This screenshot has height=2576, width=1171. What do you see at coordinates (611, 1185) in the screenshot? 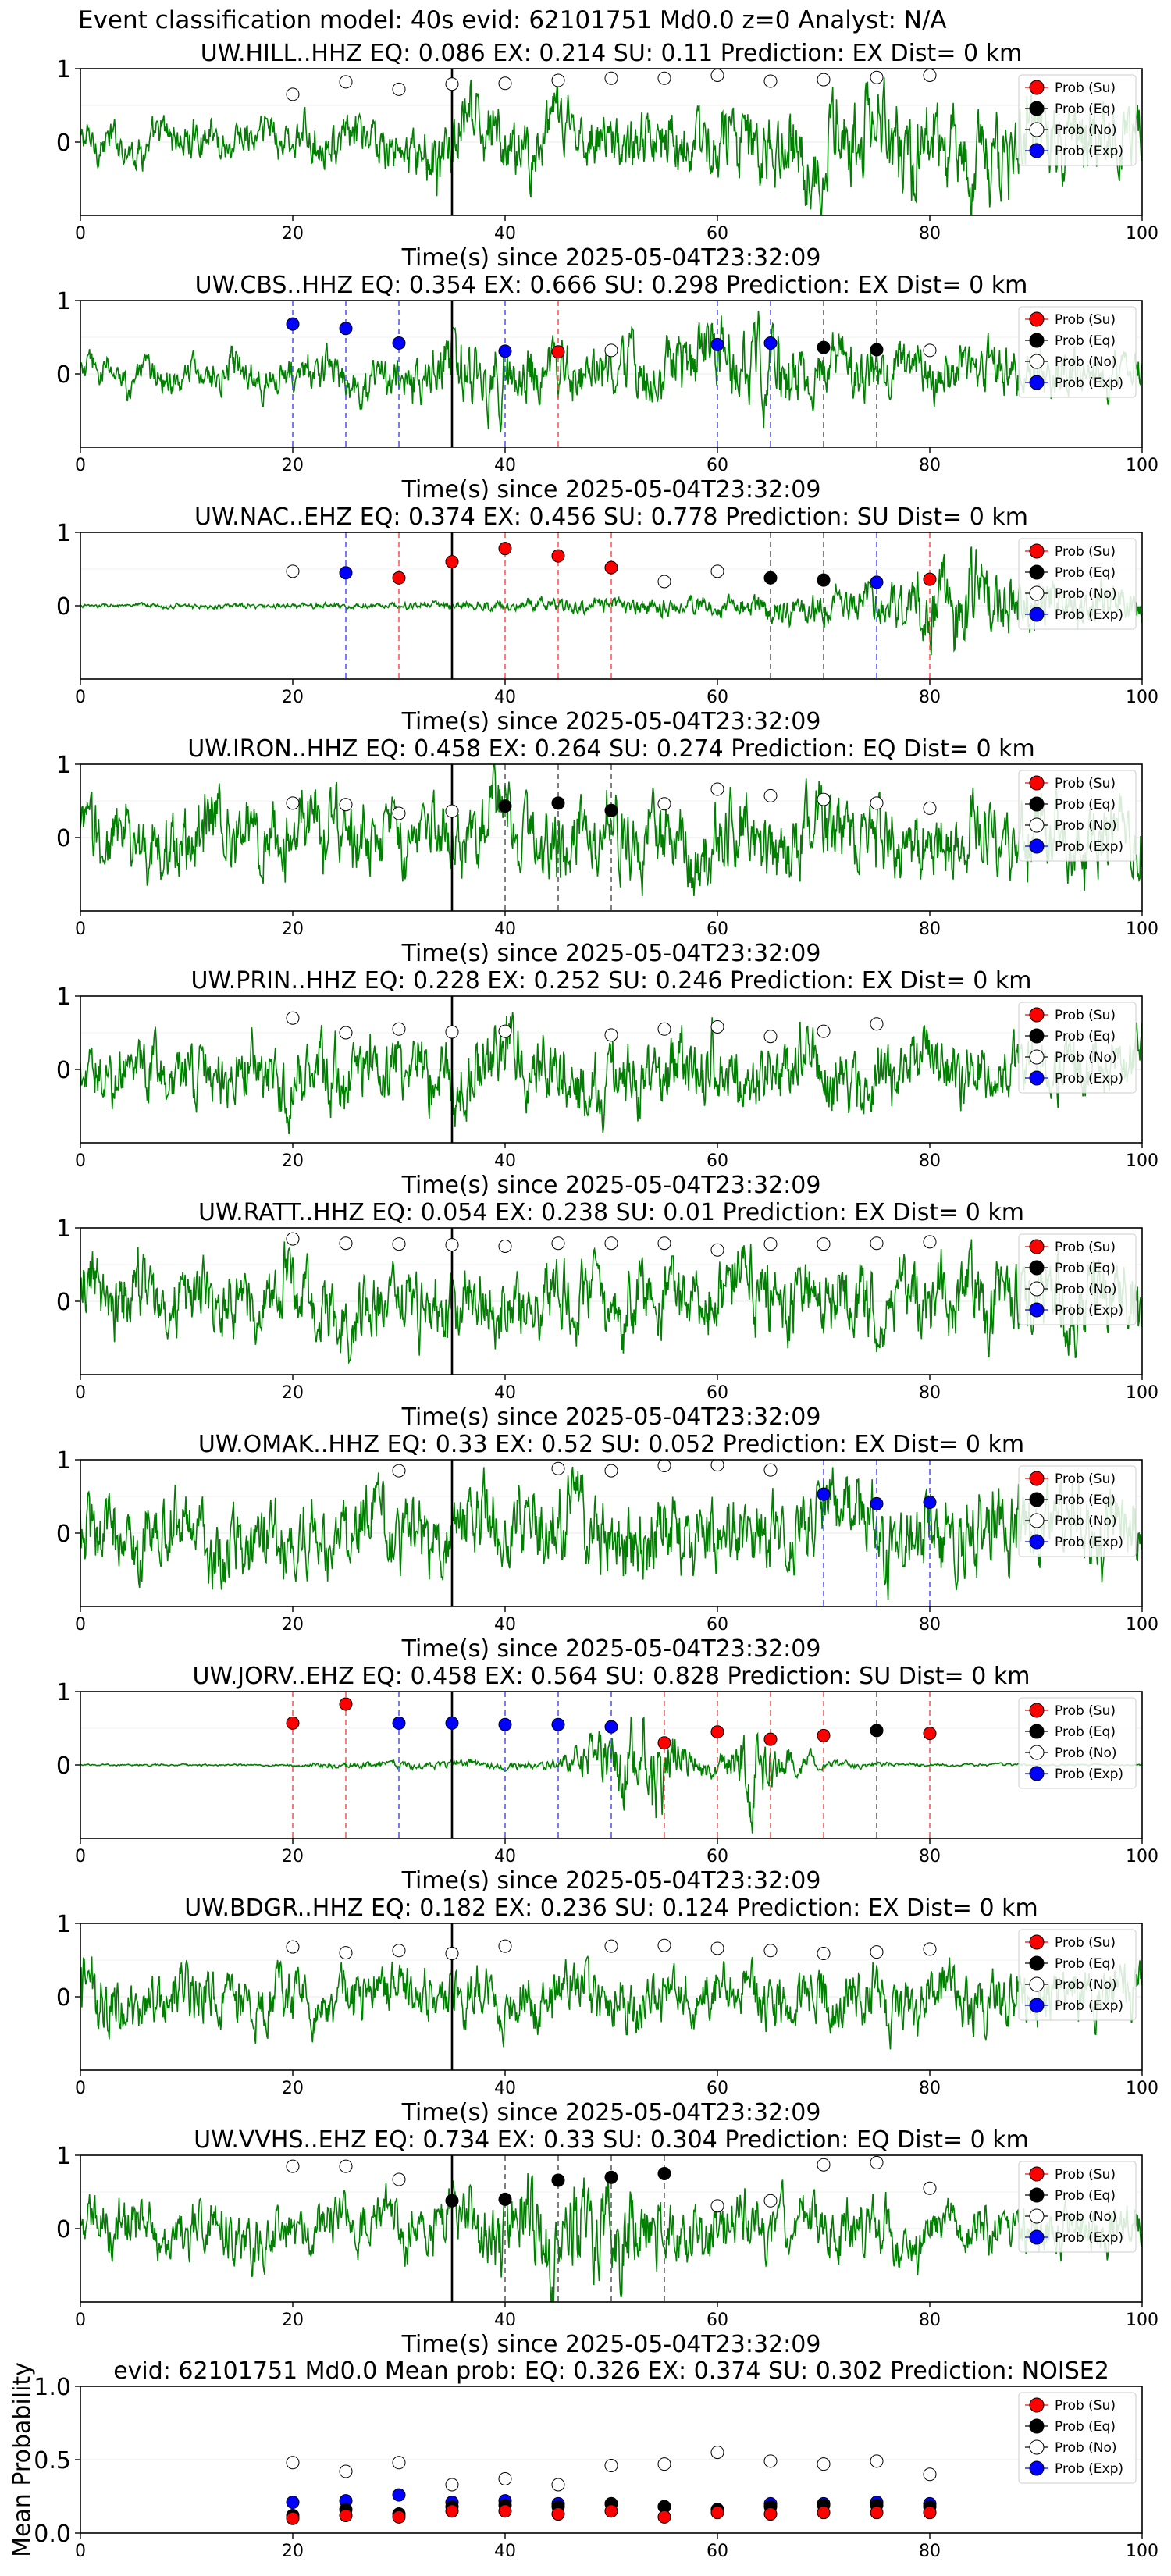
I see `x-axis-label: Time(s) since 2025-05-04T23:32:09` at bounding box center [611, 1185].